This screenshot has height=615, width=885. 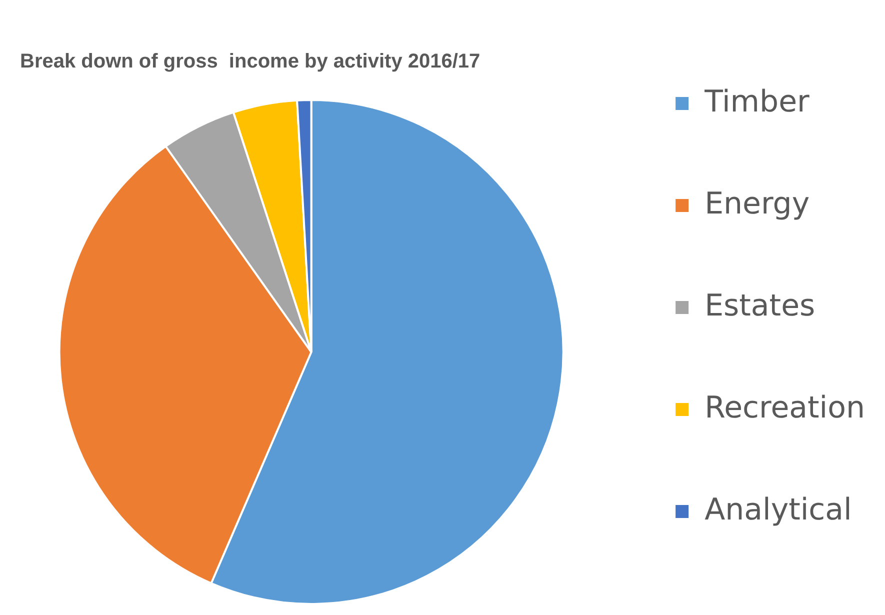 I want to click on legend-label: Energy, so click(x=757, y=204).